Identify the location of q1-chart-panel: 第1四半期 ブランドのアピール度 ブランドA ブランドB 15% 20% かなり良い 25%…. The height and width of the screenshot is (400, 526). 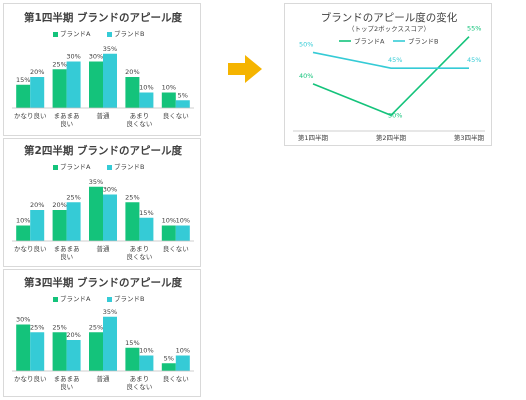
(102, 69).